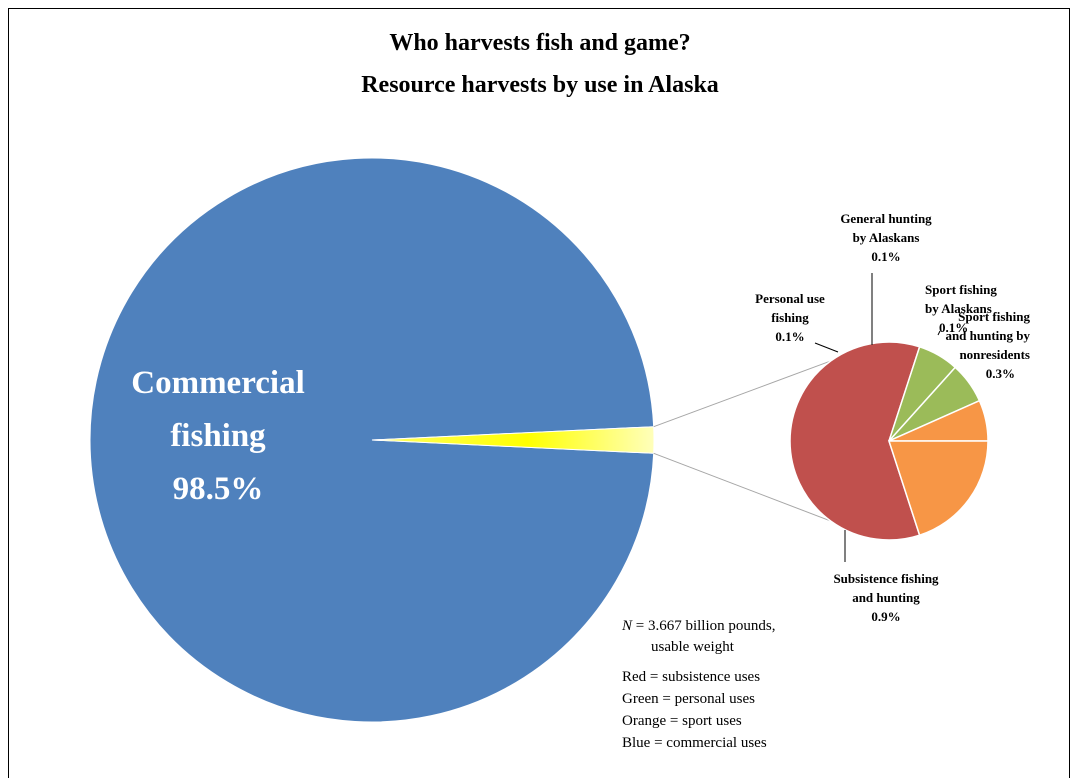  I want to click on note-n-symbol: N, so click(627, 626).